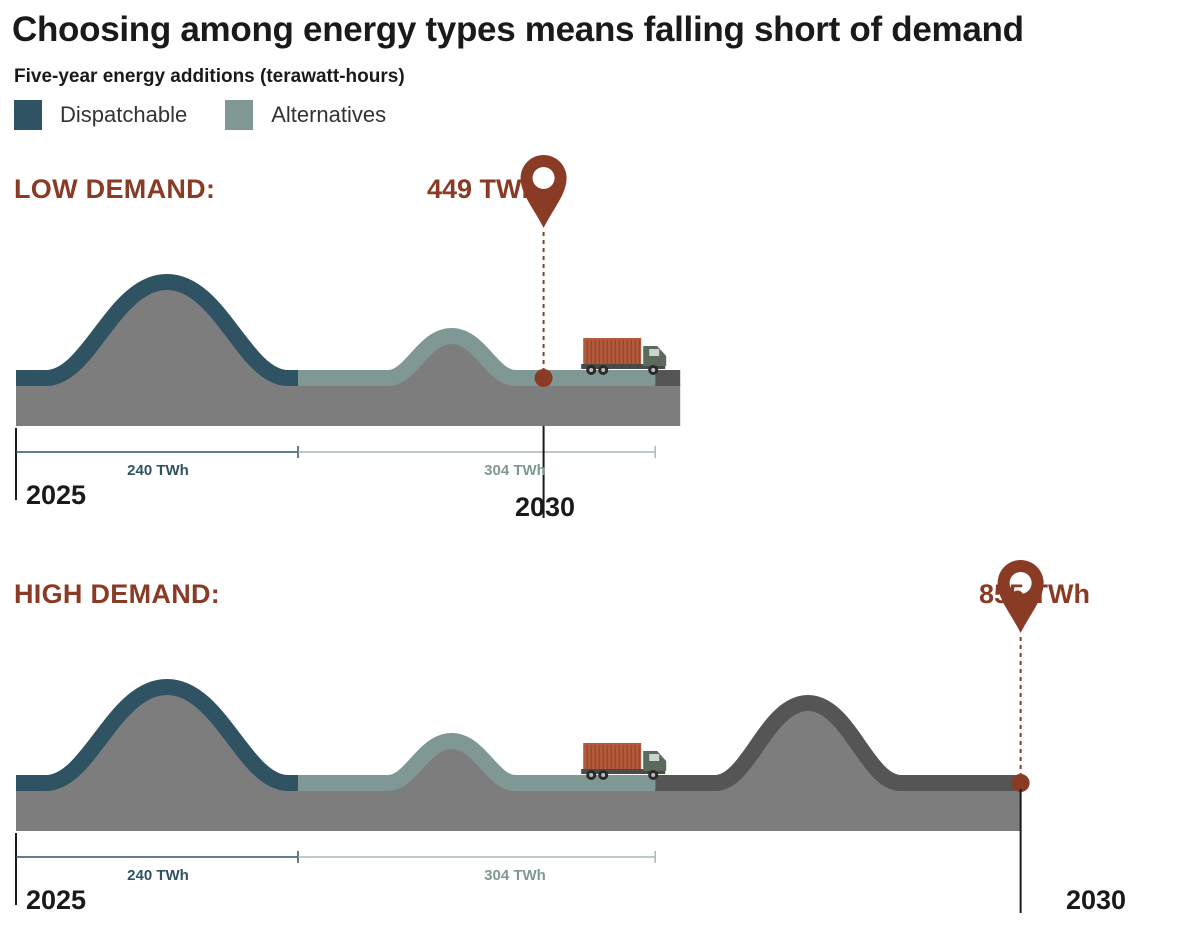 This screenshot has width=1200, height=937. Describe the element at coordinates (115, 189) in the screenshot. I see `scenario-title-low: LOW DEMAND:` at that location.